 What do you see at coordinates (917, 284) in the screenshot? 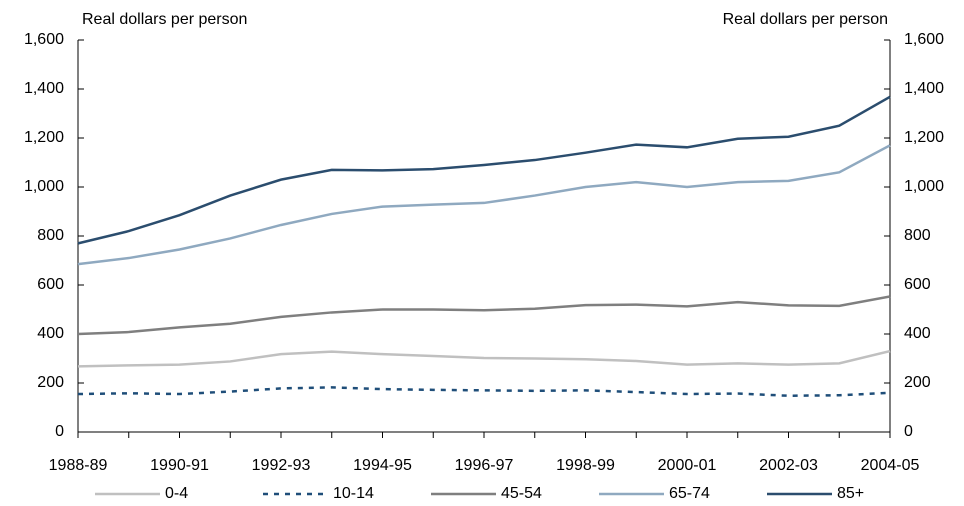
I see `y2-tick-label: 600` at bounding box center [917, 284].